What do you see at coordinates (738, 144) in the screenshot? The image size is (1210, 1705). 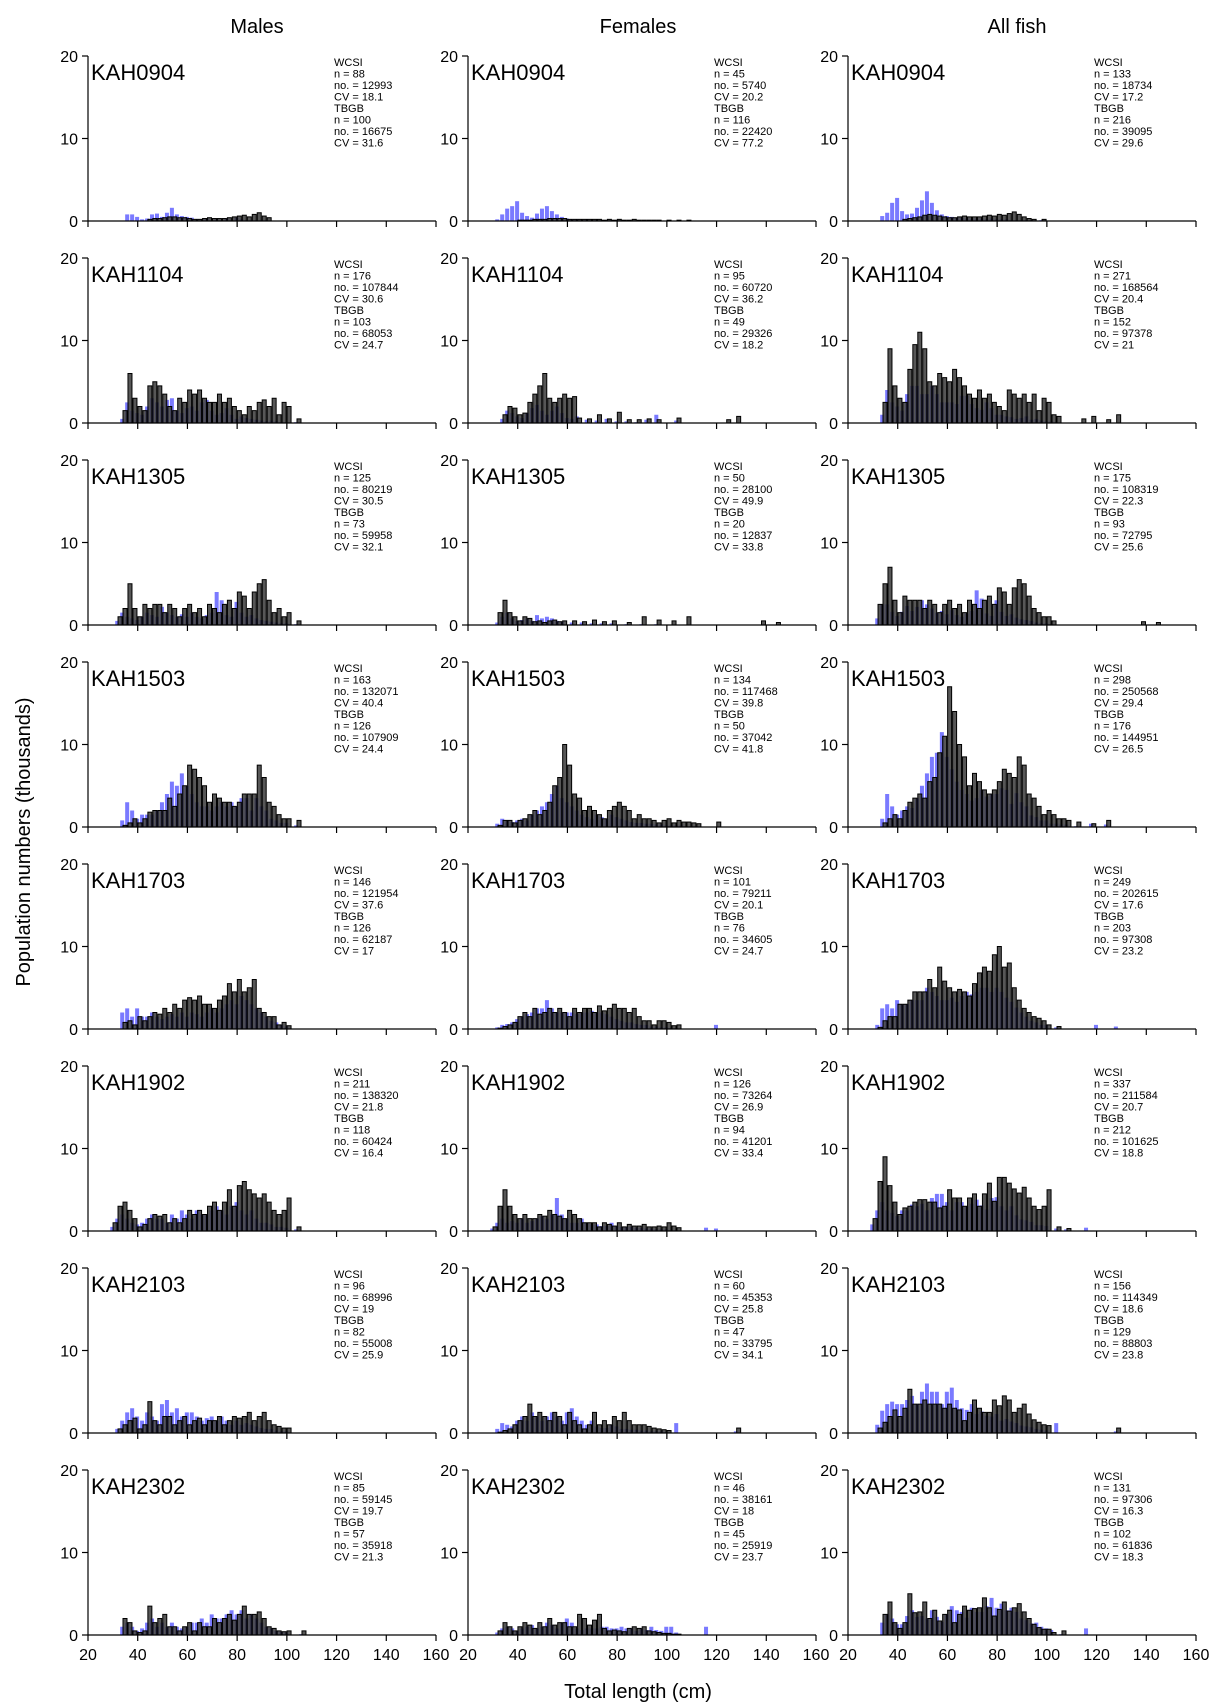 I see `stats-tbgb-cv: CV = 77.2` at bounding box center [738, 144].